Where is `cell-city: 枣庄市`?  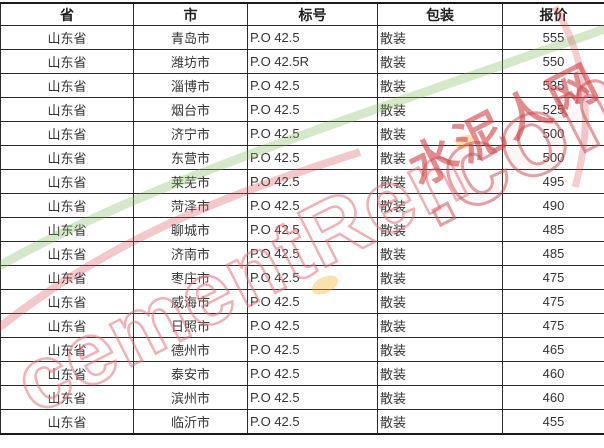
cell-city: 枣庄市 is located at coordinates (191, 278).